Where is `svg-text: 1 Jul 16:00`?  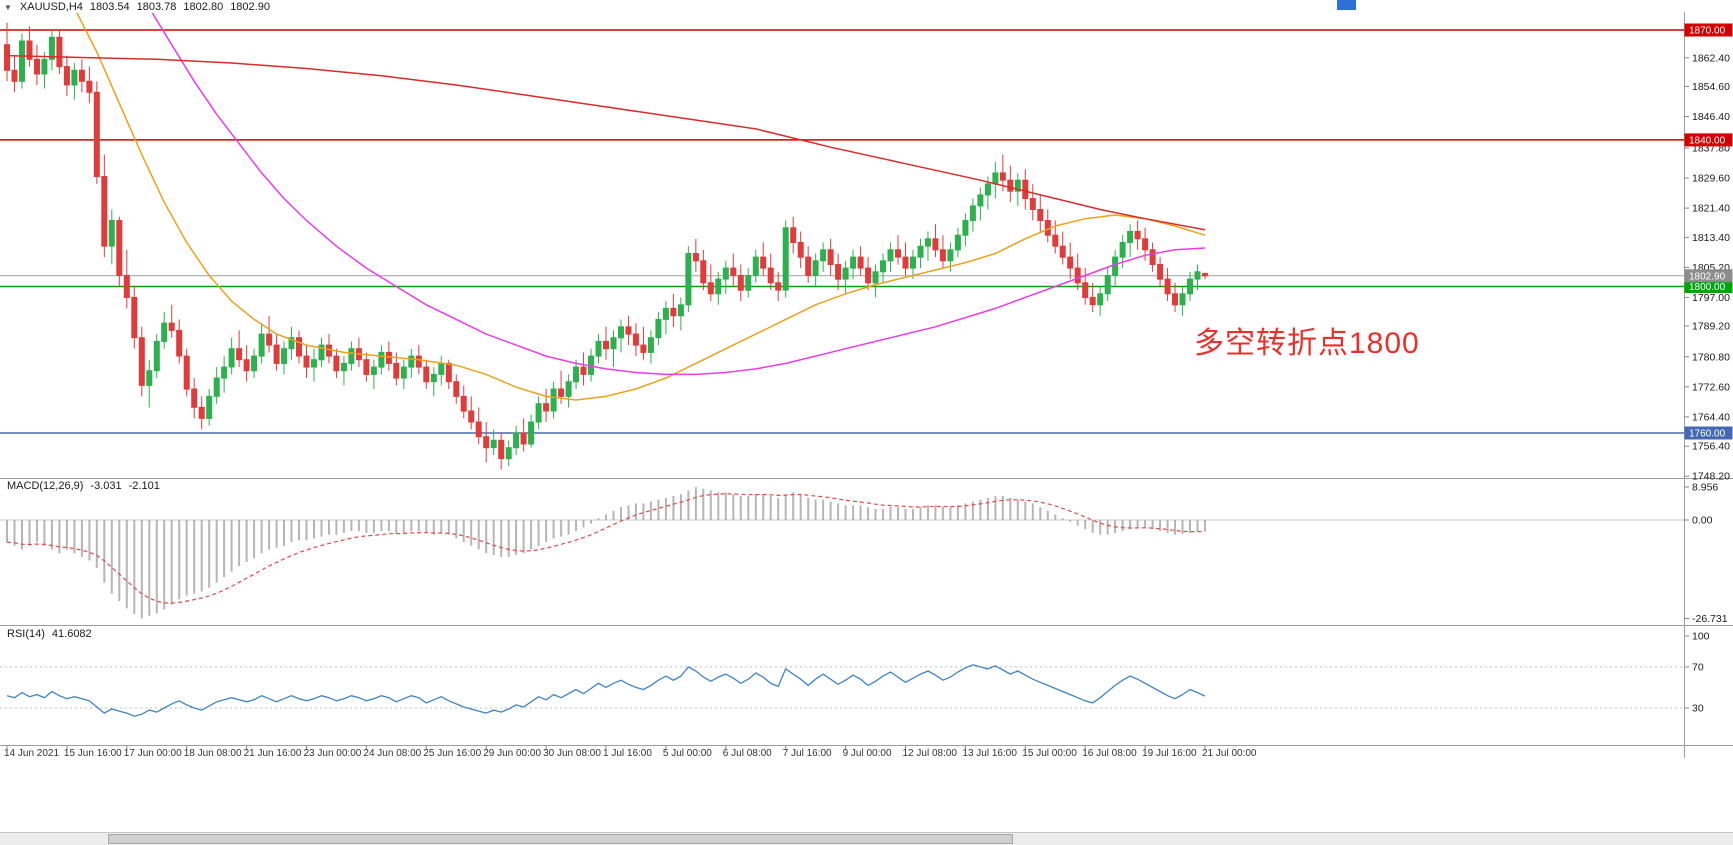 svg-text: 1 Jul 16:00 is located at coordinates (627, 753).